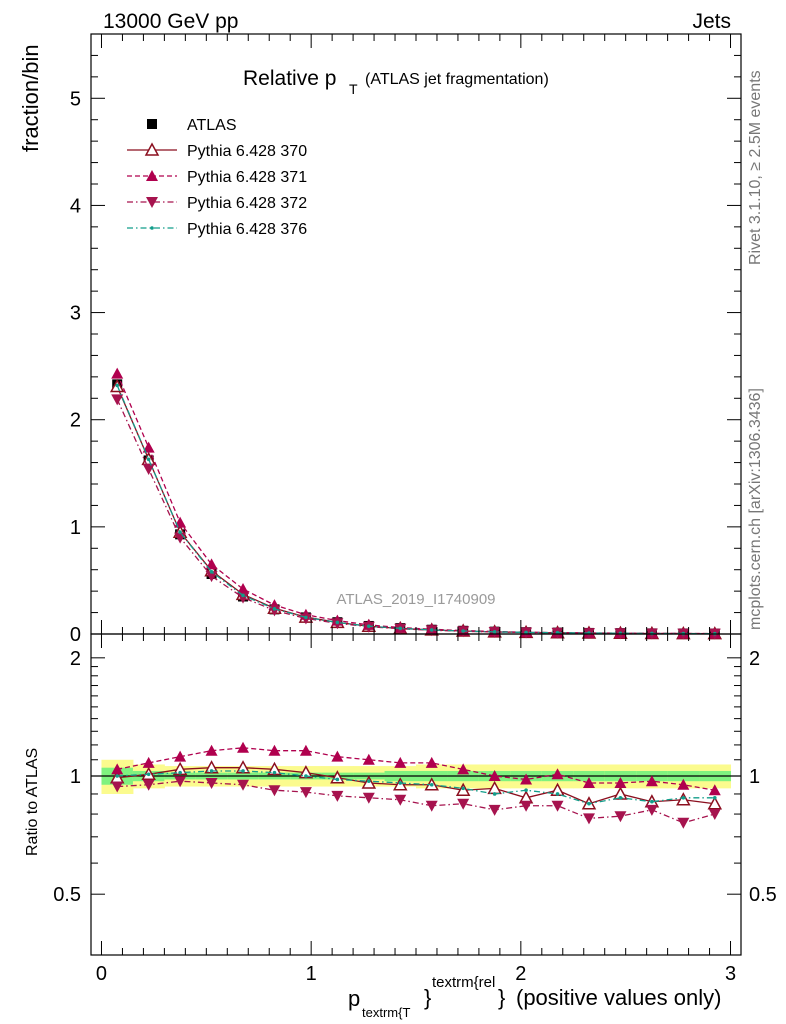  Describe the element at coordinates (75, 314) in the screenshot. I see `main-y-tick-label: 3` at that location.